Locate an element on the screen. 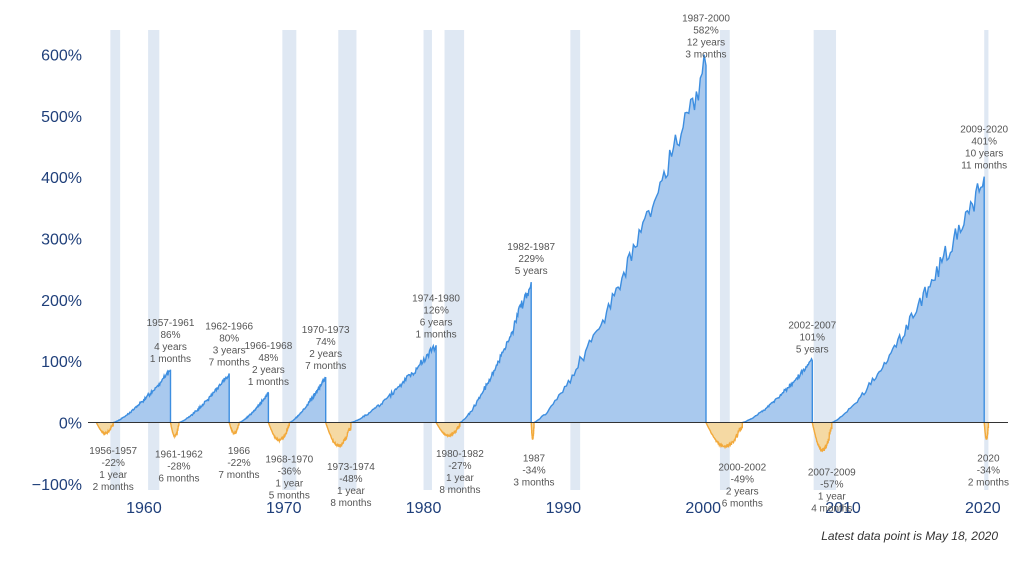 This screenshot has width=1024, height=576. label-line: 1987-2000 is located at coordinates (706, 19).